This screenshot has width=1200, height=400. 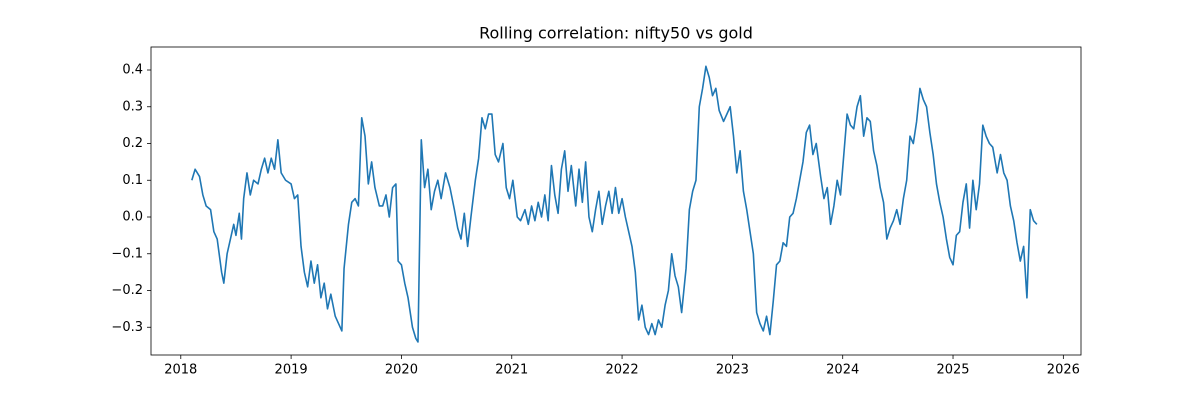 I want to click on x-tick-label: 2018, so click(x=180, y=370).